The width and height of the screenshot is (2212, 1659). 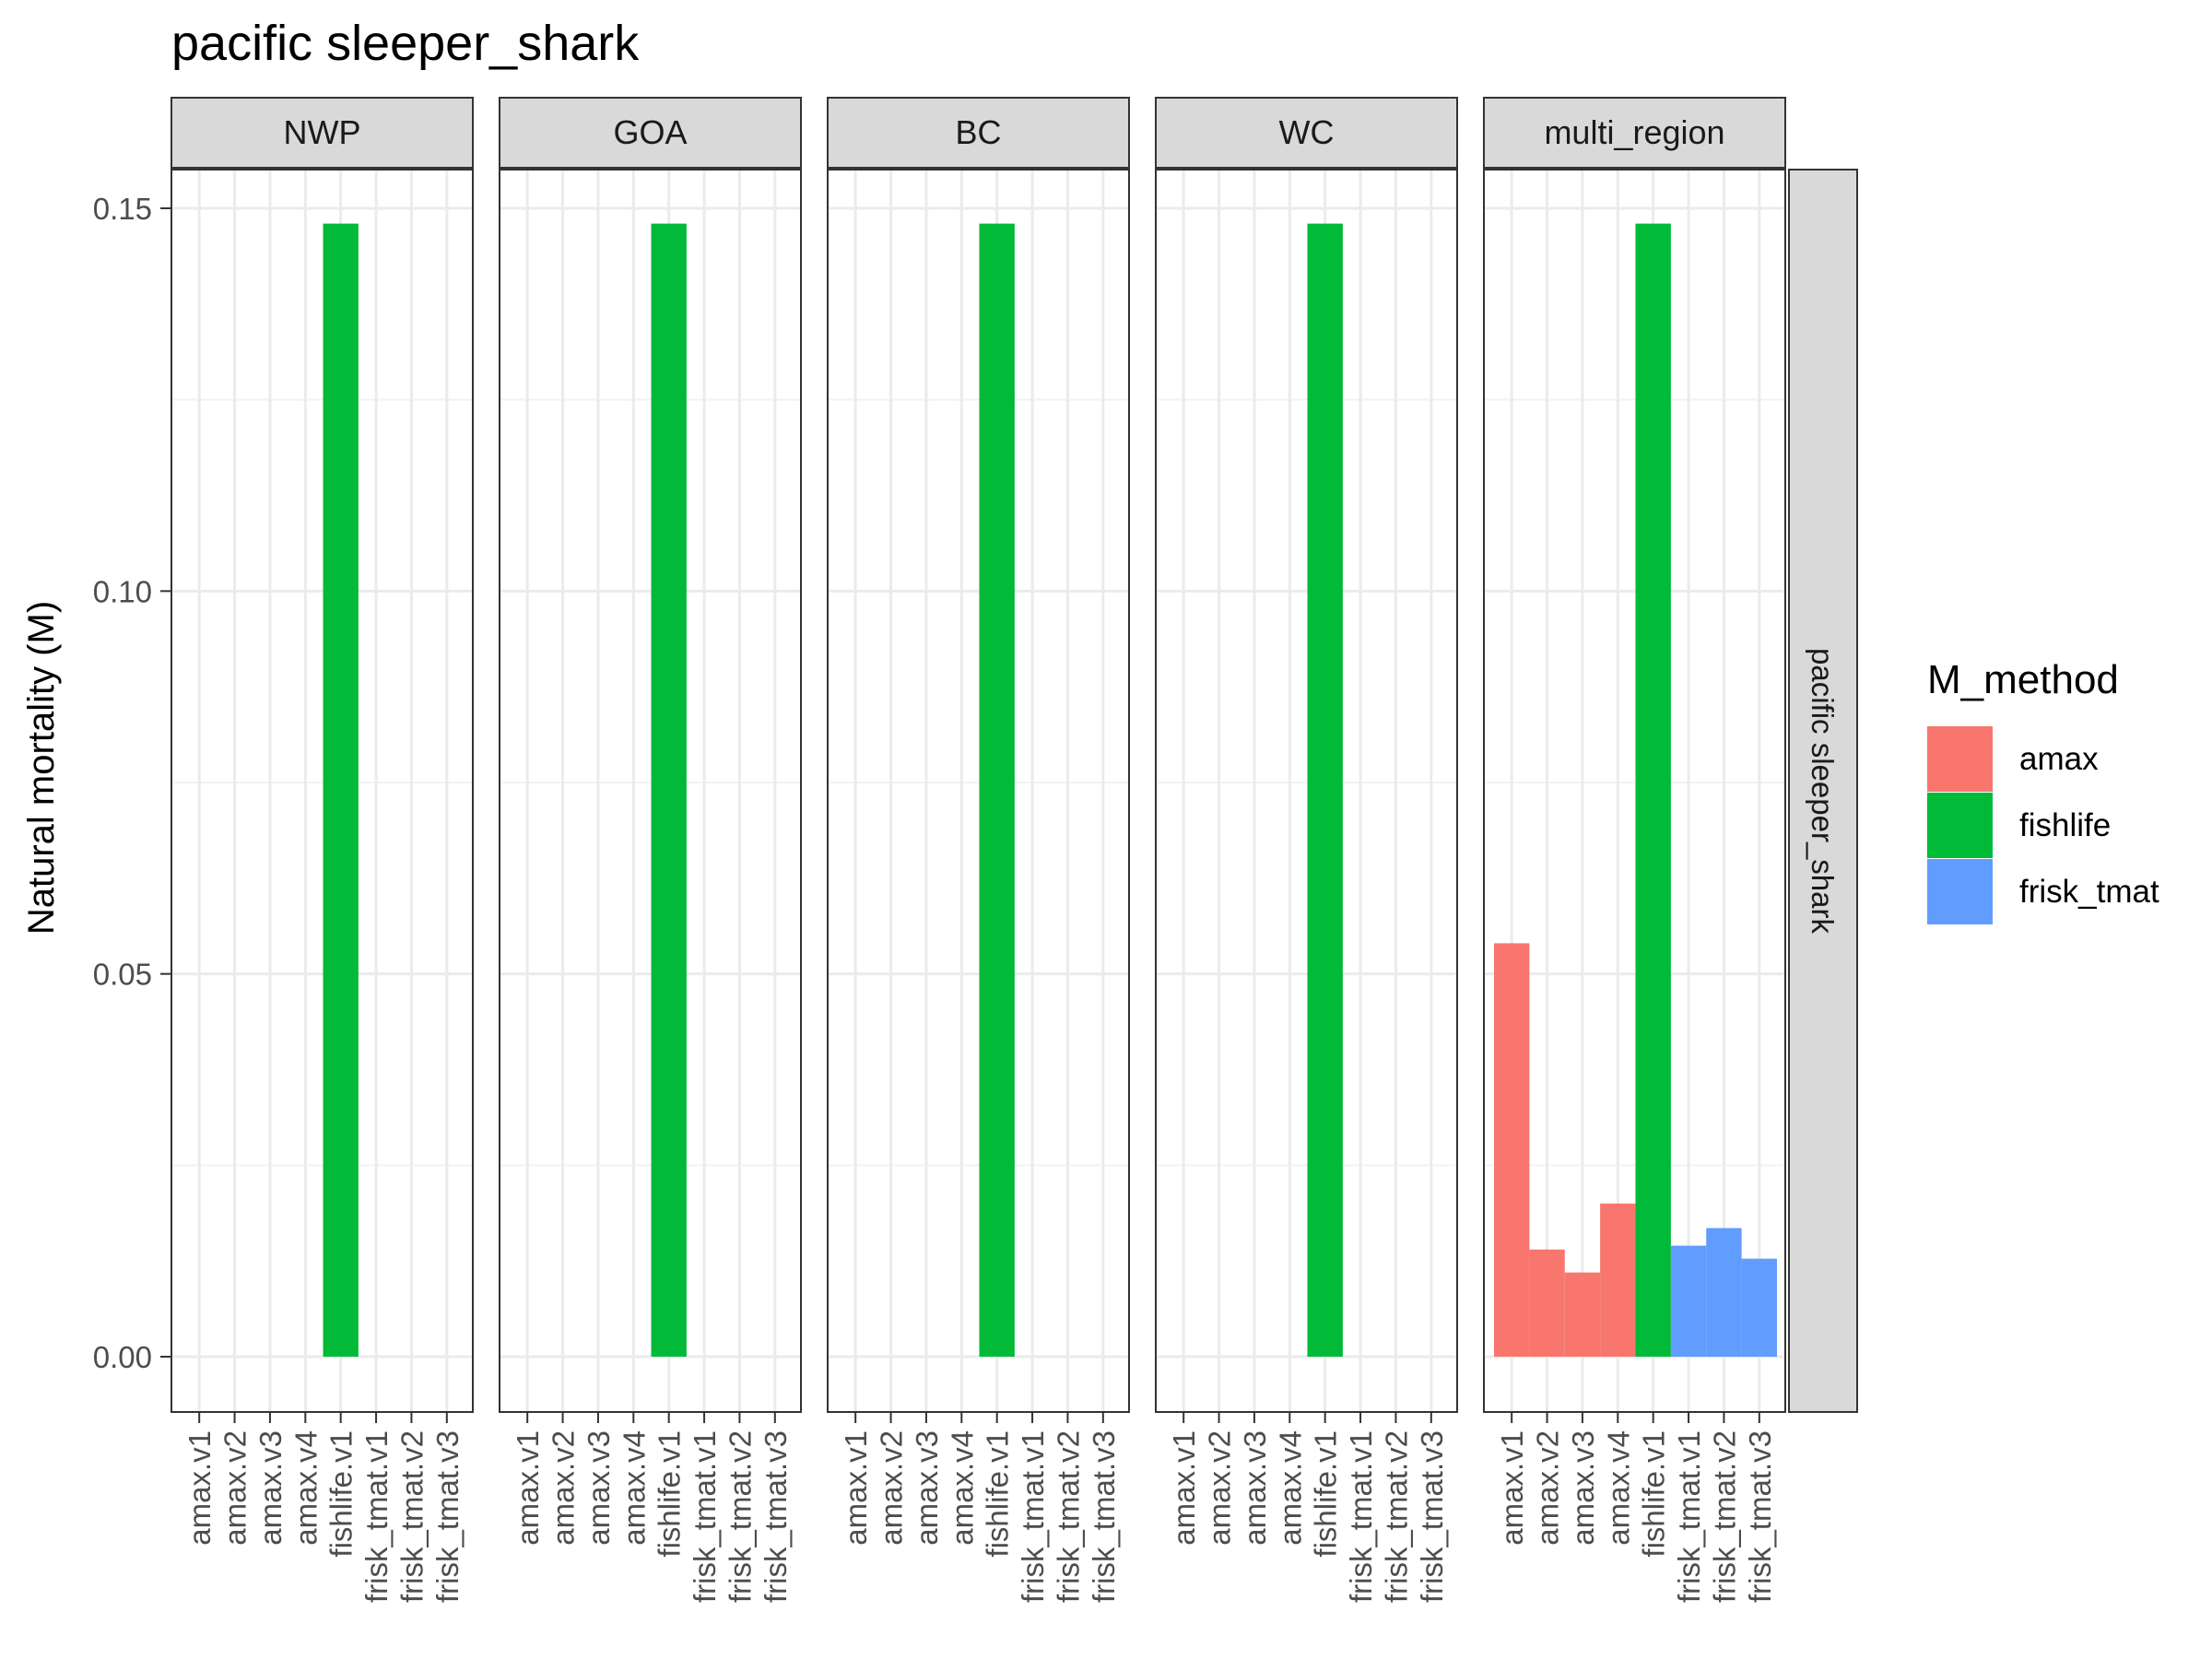 What do you see at coordinates (2059, 759) in the screenshot?
I see `legend-label: amax` at bounding box center [2059, 759].